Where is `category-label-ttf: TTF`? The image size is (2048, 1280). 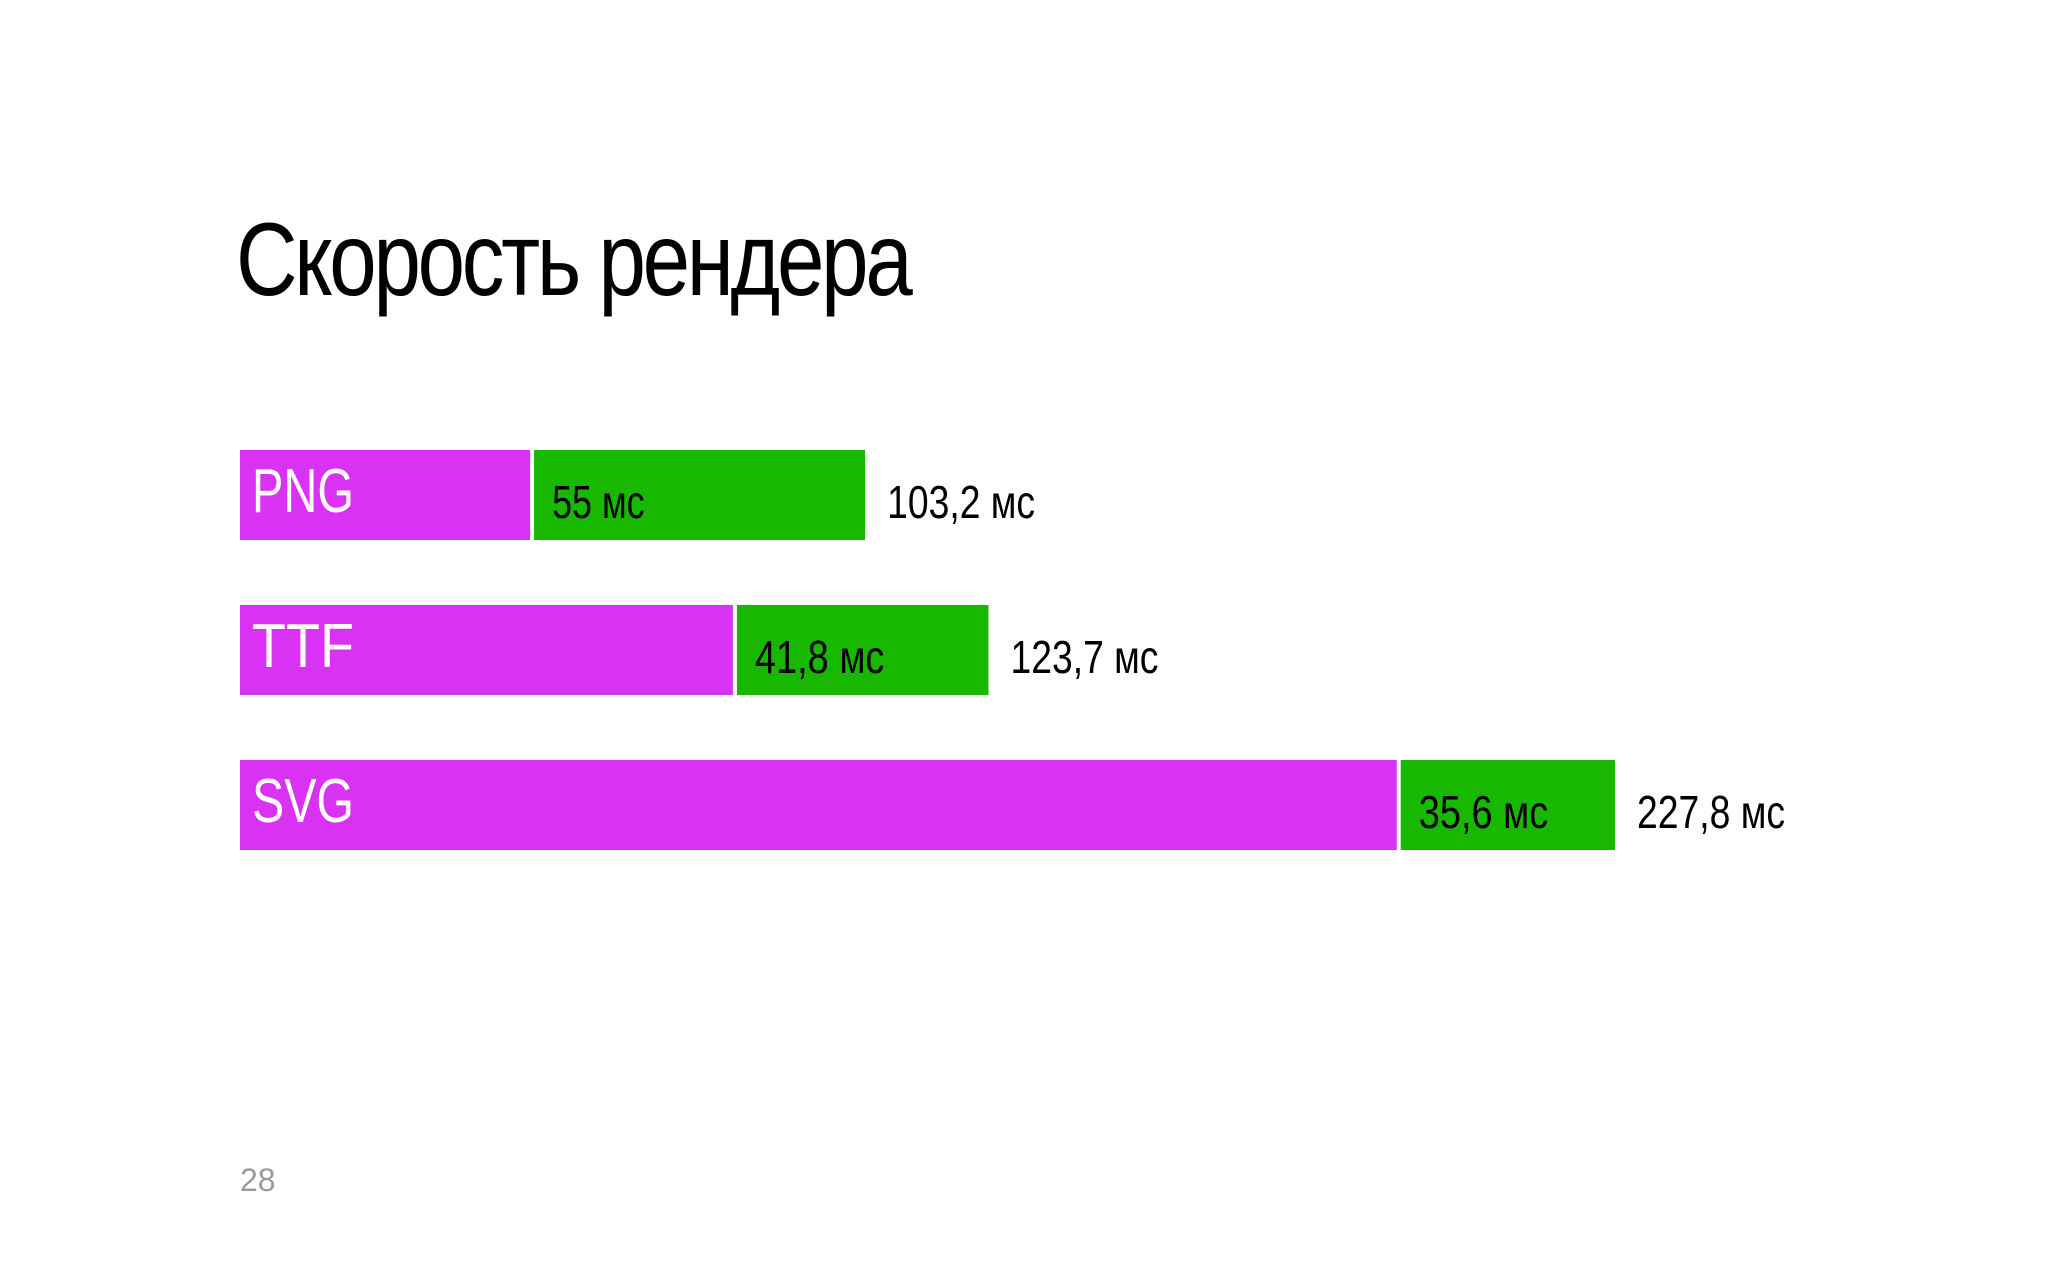
category-label-ttf: TTF is located at coordinates (303, 646).